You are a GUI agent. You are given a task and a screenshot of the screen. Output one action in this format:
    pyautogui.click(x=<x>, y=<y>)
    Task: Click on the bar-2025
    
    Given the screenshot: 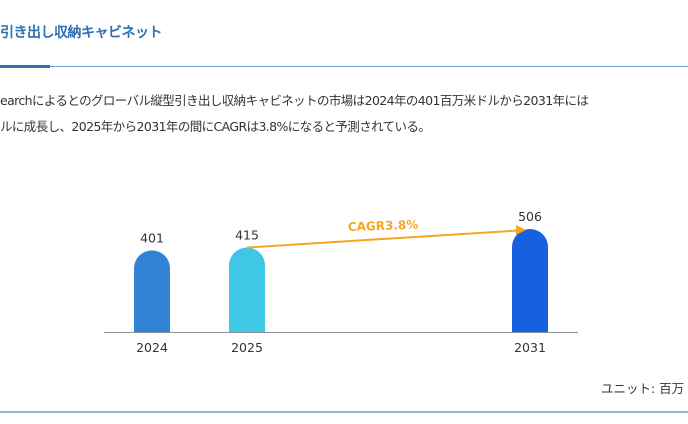 What is the action you would take?
    pyautogui.click(x=247, y=289)
    